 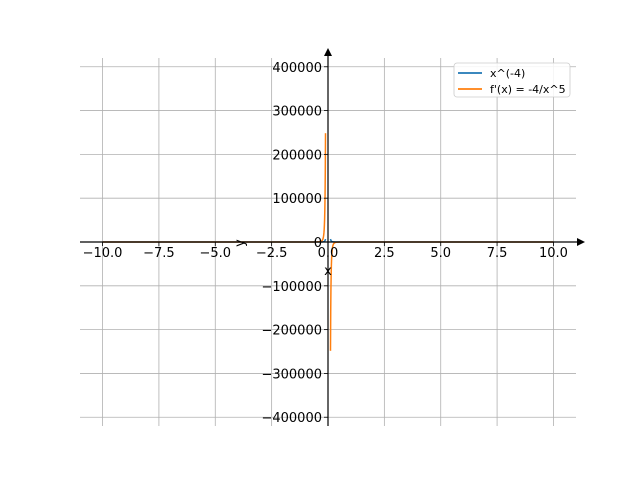 What do you see at coordinates (103, 253) in the screenshot?
I see `x-tick-label: −10.0` at bounding box center [103, 253].